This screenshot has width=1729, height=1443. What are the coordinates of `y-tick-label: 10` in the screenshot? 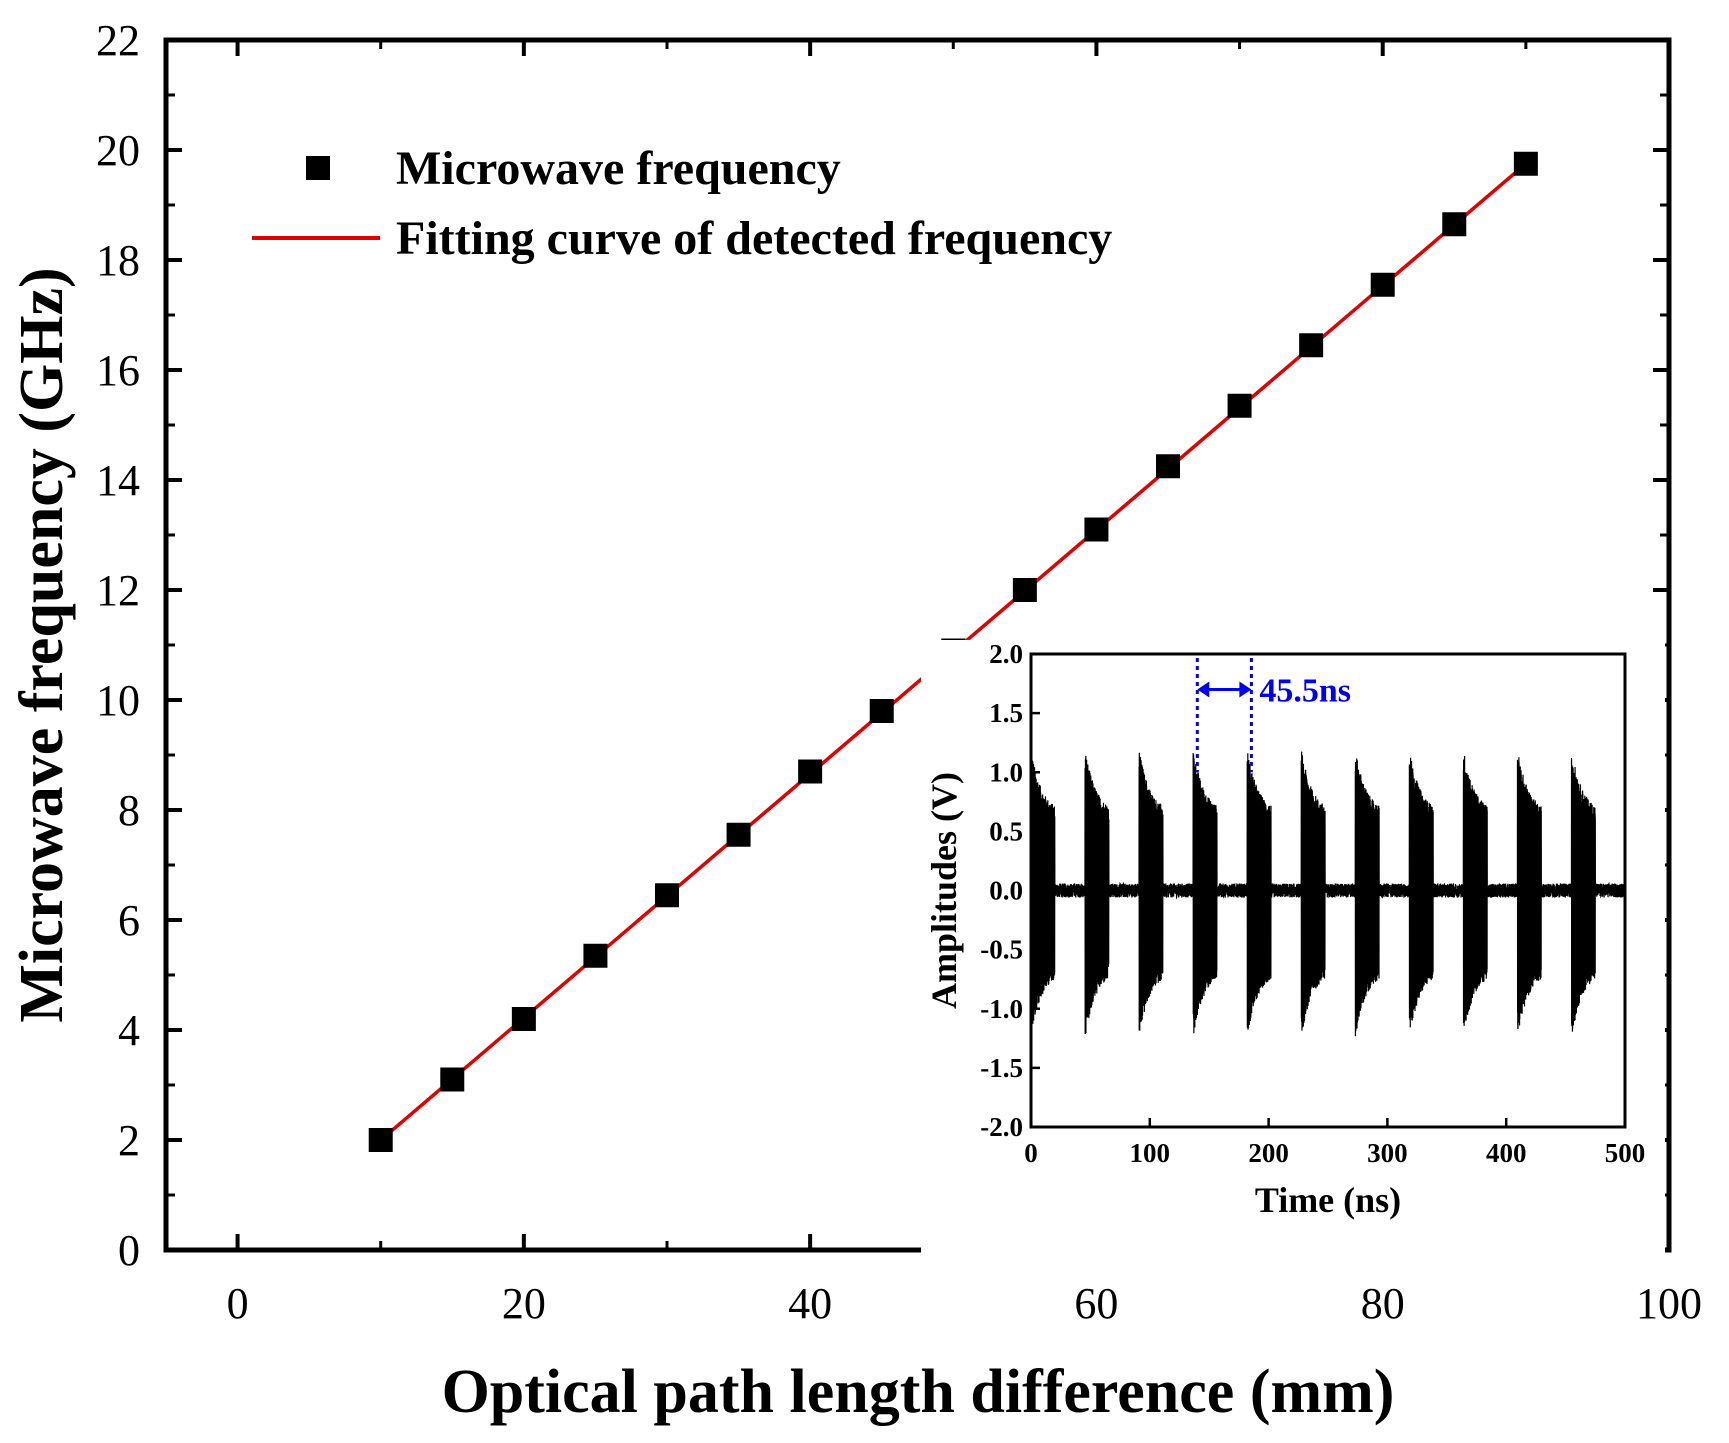 It's located at (118, 700).